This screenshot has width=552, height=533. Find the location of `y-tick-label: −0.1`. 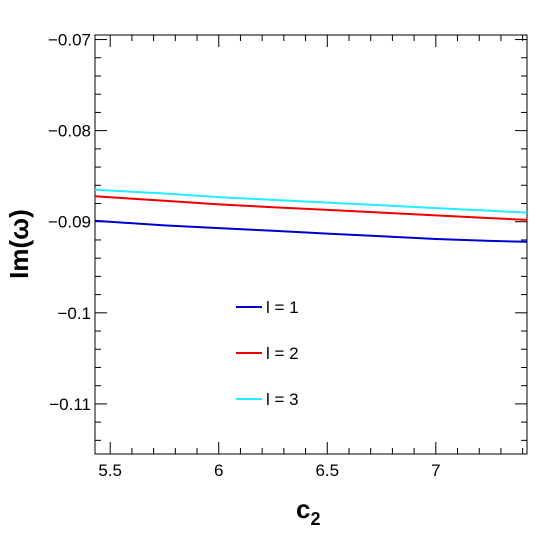

y-tick-label: −0.1 is located at coordinates (74, 313).